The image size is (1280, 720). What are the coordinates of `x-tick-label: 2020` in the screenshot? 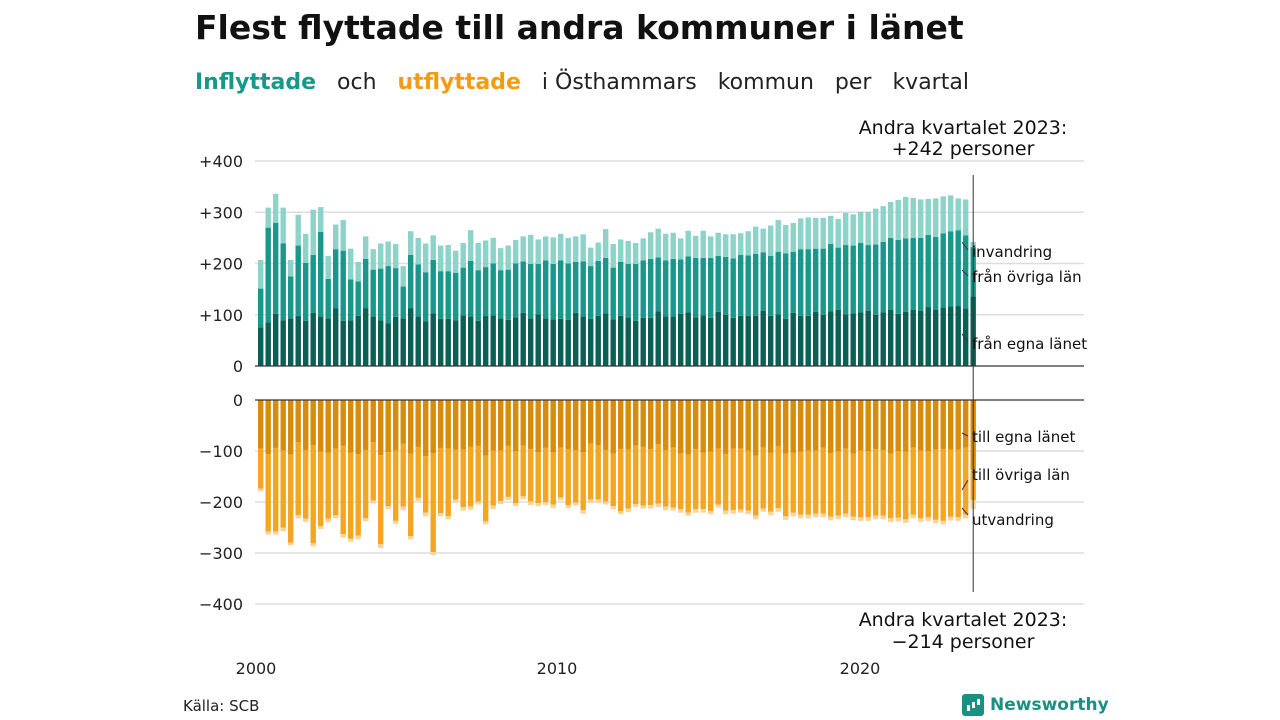 It's located at (860, 668).